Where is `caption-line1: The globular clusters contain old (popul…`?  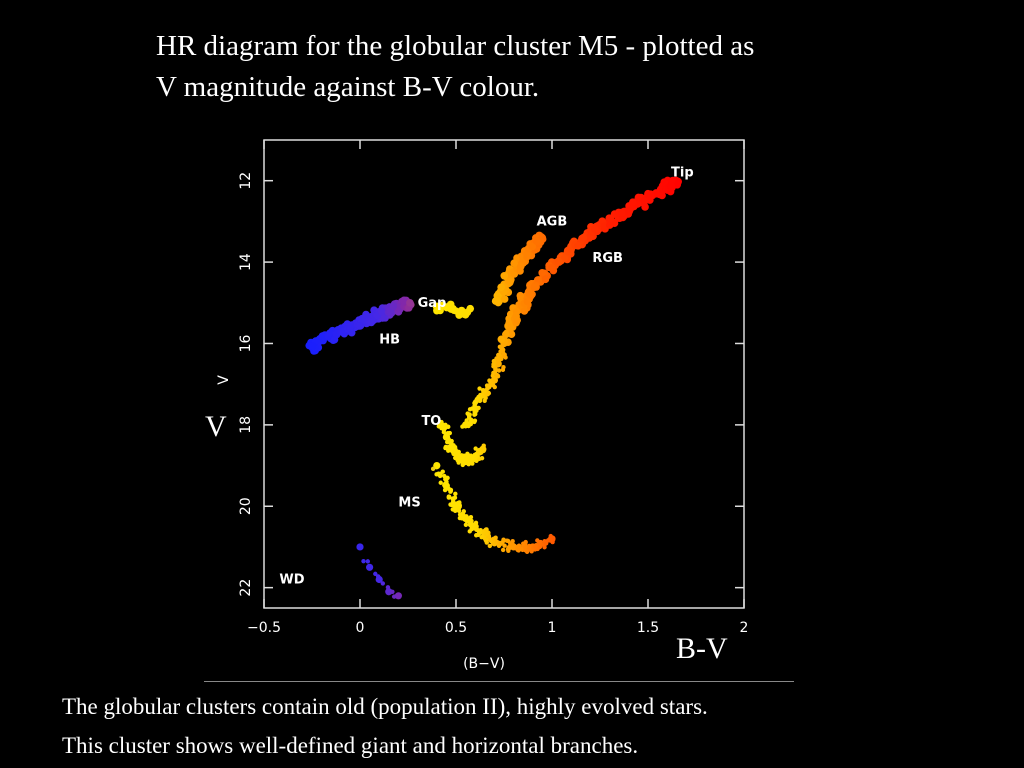
caption-line1: The globular clusters contain old (popul… is located at coordinates (385, 706).